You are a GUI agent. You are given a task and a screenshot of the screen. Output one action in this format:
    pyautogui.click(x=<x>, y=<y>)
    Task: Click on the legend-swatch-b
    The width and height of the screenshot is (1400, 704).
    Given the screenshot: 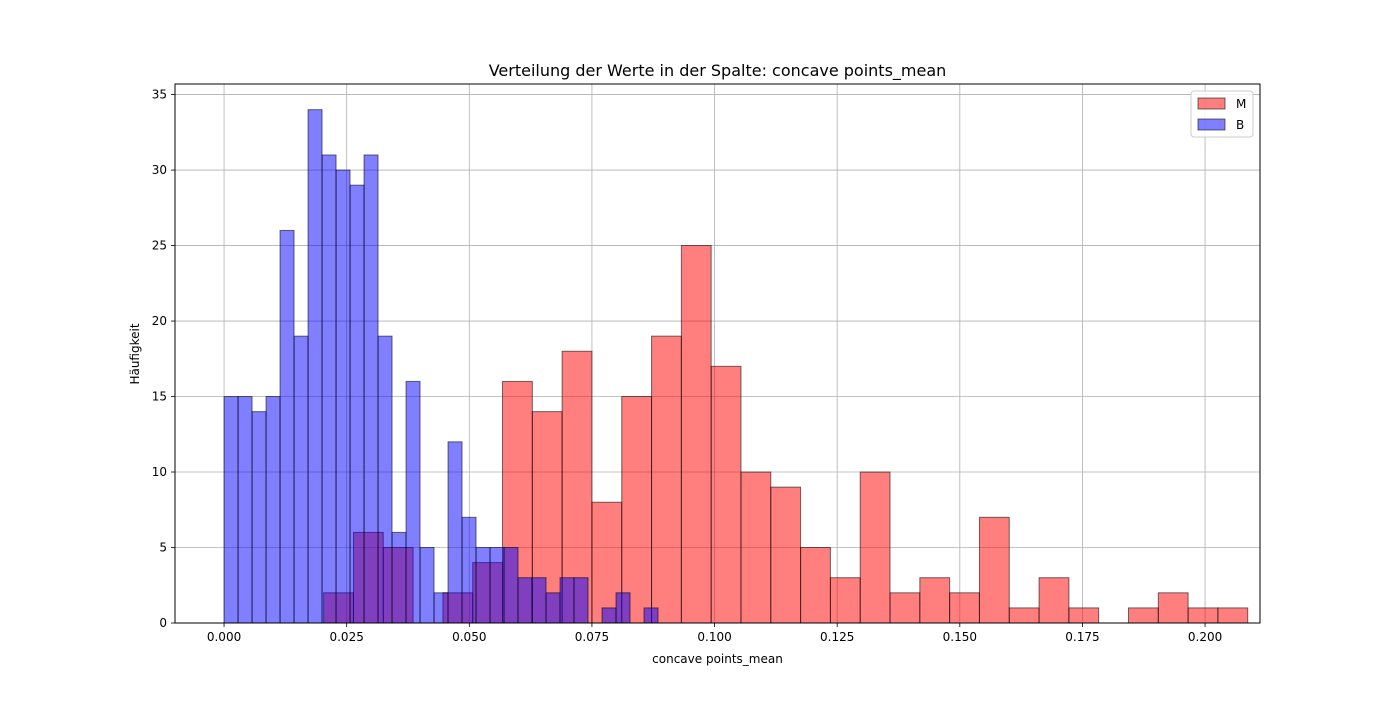 What is the action you would take?
    pyautogui.click(x=1211, y=124)
    